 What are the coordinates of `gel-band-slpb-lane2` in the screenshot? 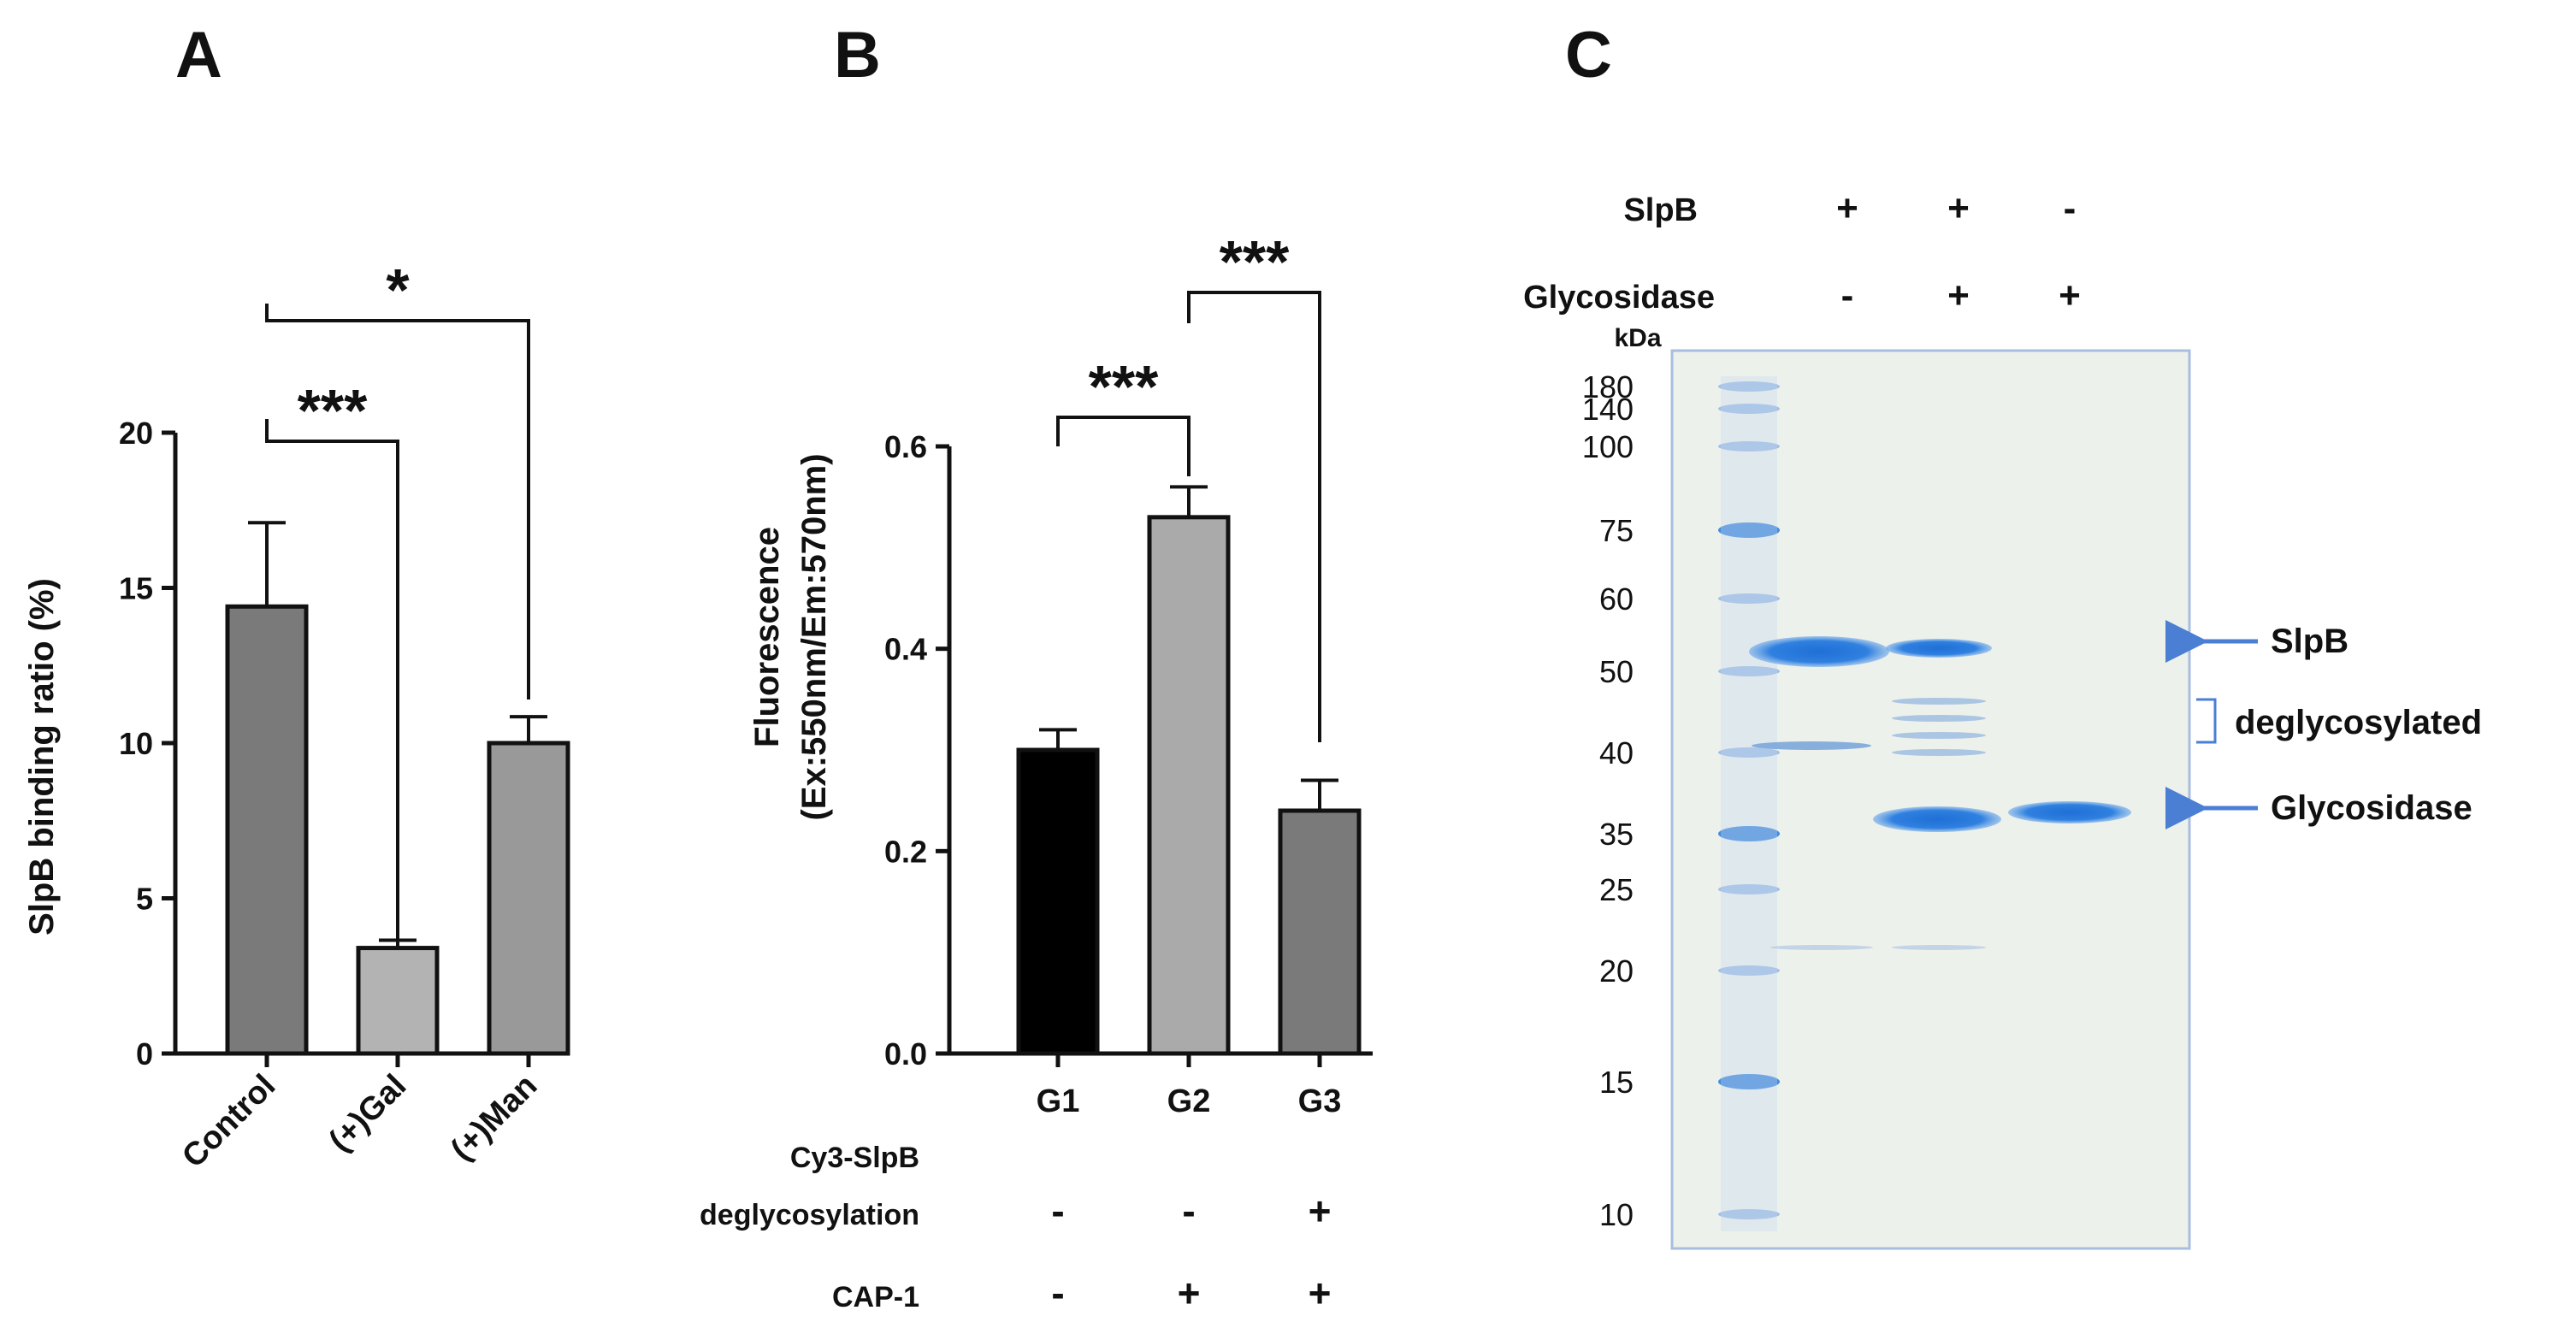 It's located at (1939, 648).